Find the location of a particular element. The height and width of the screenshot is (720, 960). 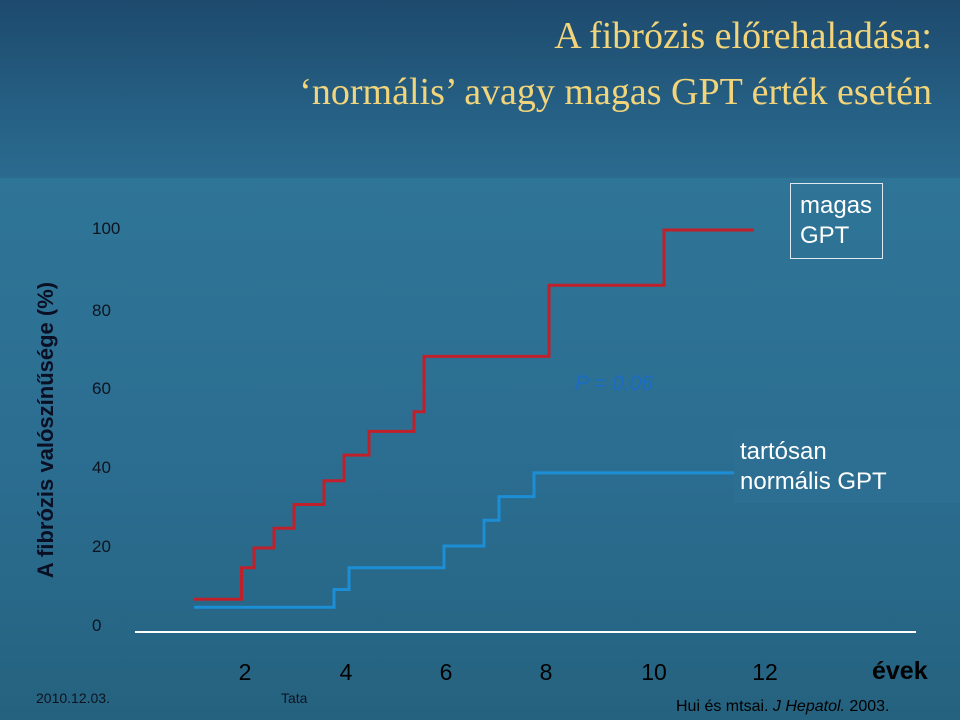

citation: Hui és mtsai. J Hepatol. 2003. is located at coordinates (782, 707).